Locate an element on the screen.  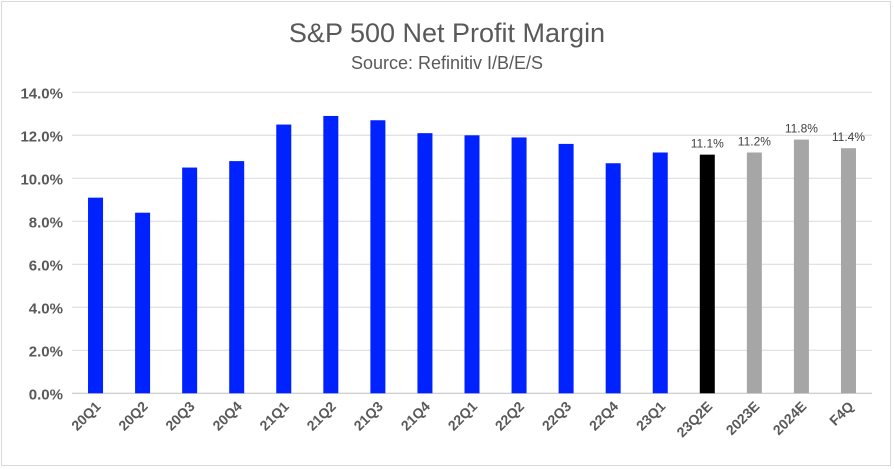
x-tick-label: 20Q2 is located at coordinates (133, 416).